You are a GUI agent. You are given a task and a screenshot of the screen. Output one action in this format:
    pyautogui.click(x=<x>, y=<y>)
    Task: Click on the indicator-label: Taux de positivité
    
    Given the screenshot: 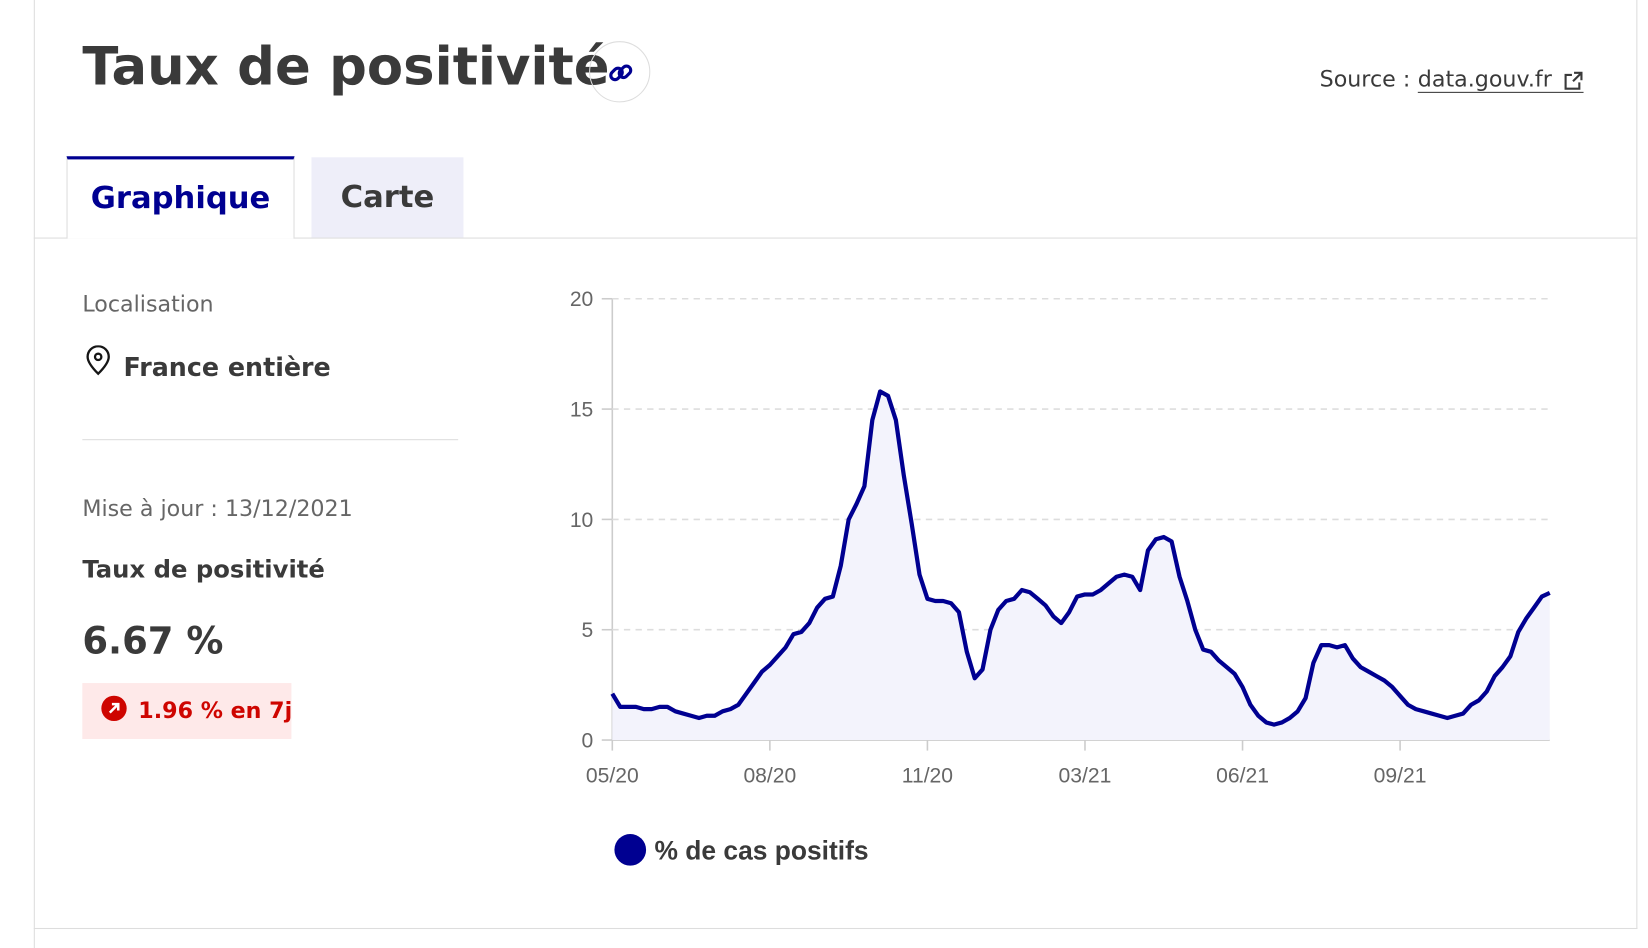 What is the action you would take?
    pyautogui.click(x=203, y=570)
    